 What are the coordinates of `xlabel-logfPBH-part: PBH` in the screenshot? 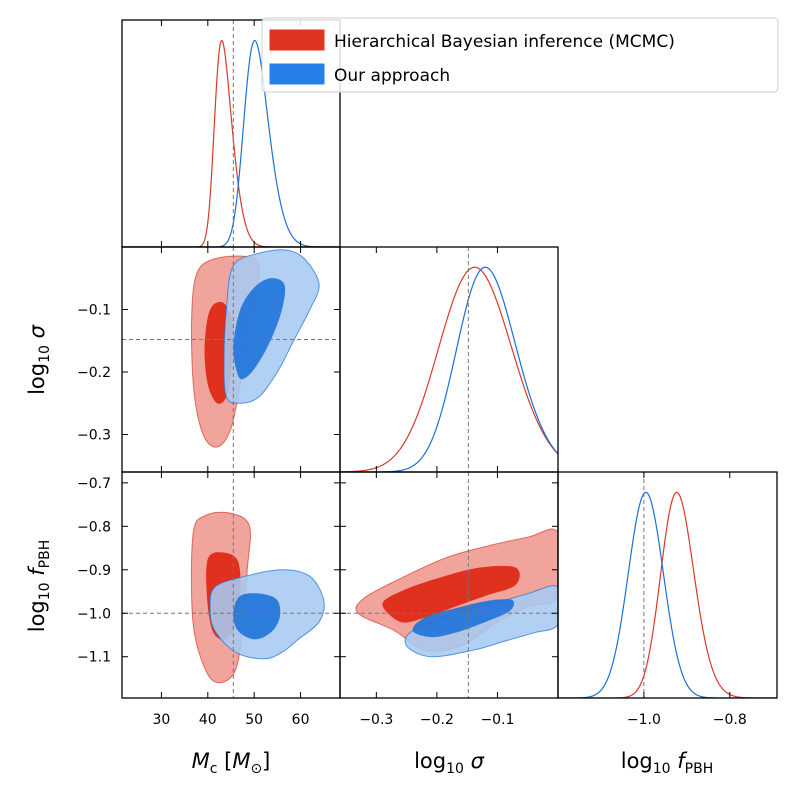 It's located at (699, 769).